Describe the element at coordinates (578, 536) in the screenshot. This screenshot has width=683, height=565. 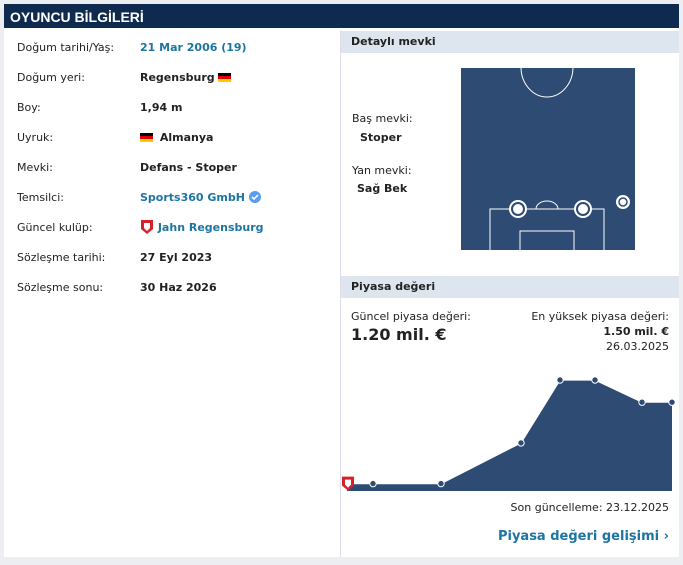
I see `link-text: Piyasa değeri gelişimi` at that location.